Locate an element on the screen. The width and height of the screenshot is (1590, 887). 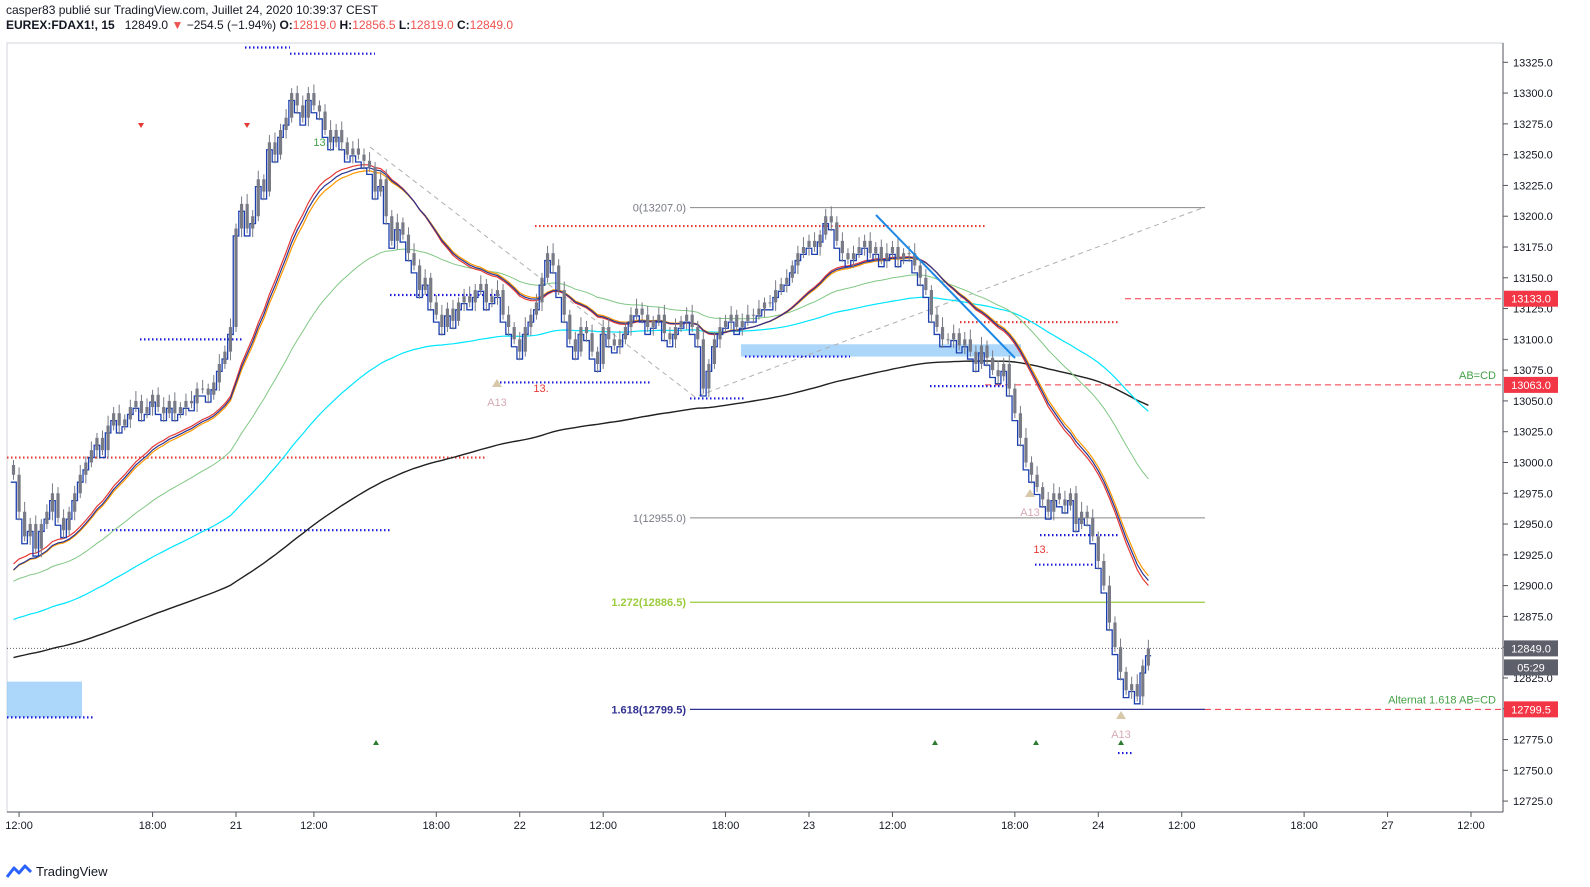
y-tick-label: 13325.0 is located at coordinates (1533, 63).